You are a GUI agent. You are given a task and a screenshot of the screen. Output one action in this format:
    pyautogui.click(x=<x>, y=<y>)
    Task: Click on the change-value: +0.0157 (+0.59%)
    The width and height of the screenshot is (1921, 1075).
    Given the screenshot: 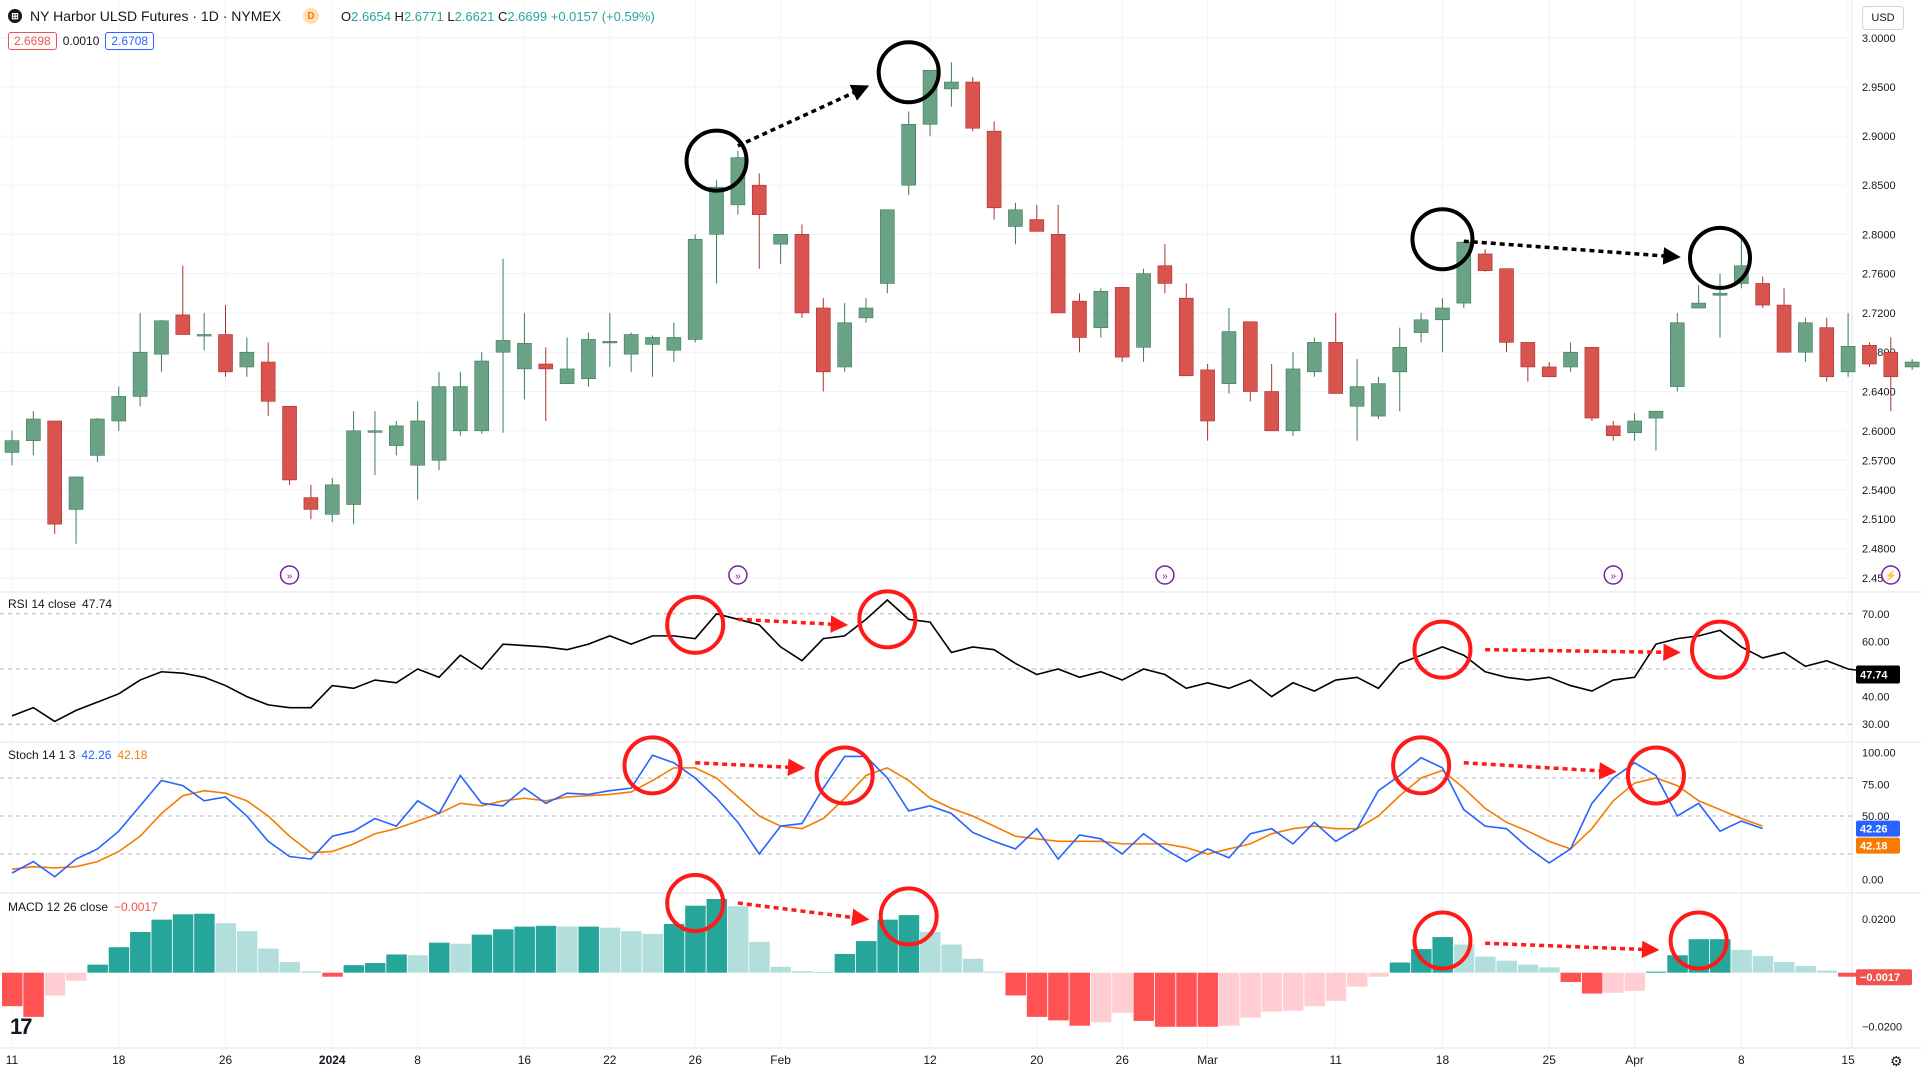 What is the action you would take?
    pyautogui.click(x=602, y=16)
    